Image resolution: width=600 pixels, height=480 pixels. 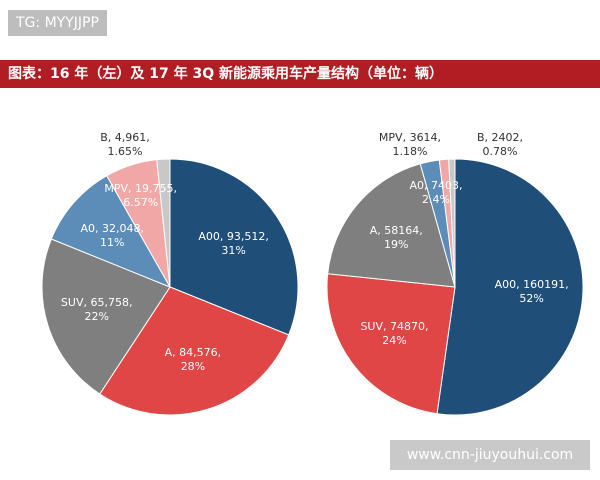 What do you see at coordinates (125, 144) in the screenshot?
I see `data-label: B, 4,961, 1.65%` at bounding box center [125, 144].